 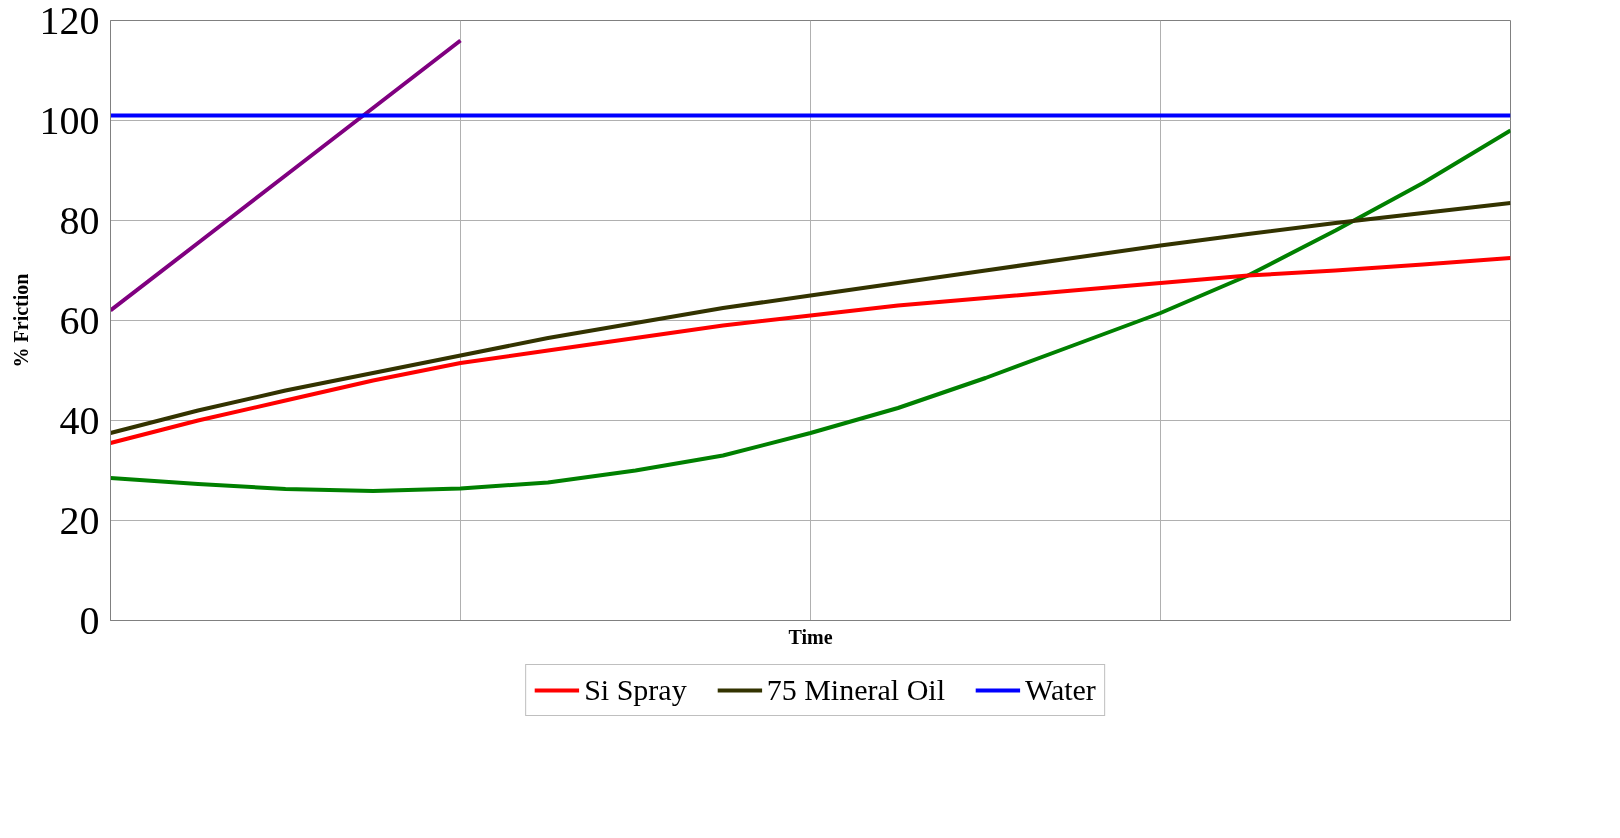 What do you see at coordinates (810, 636) in the screenshot?
I see `x-axis-title: Time` at bounding box center [810, 636].